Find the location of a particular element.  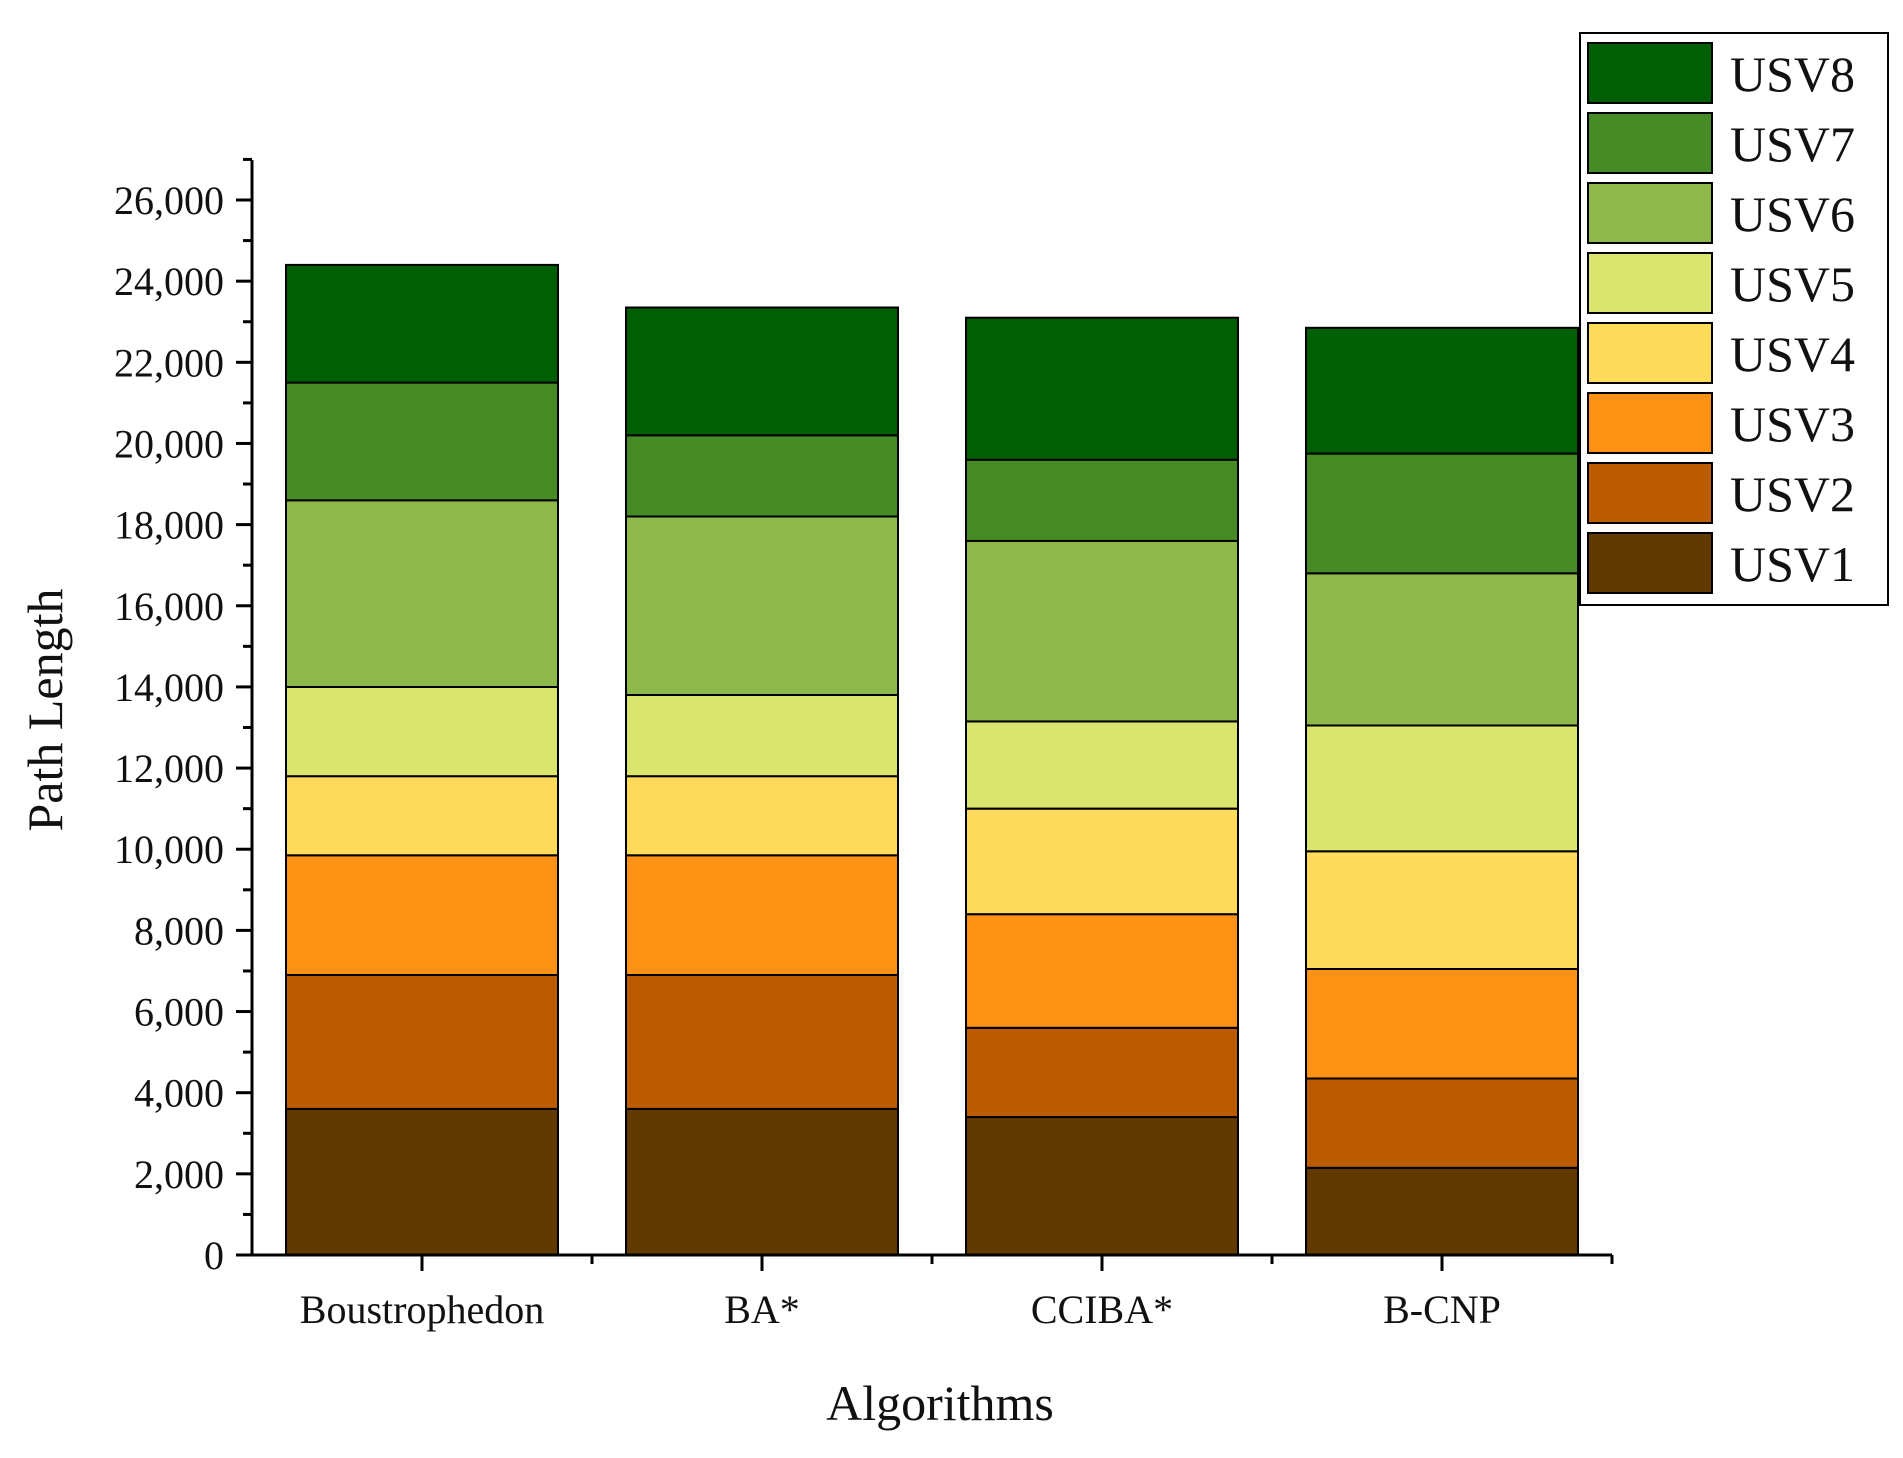

bar-segment-usv8-cciba is located at coordinates (1102, 388).